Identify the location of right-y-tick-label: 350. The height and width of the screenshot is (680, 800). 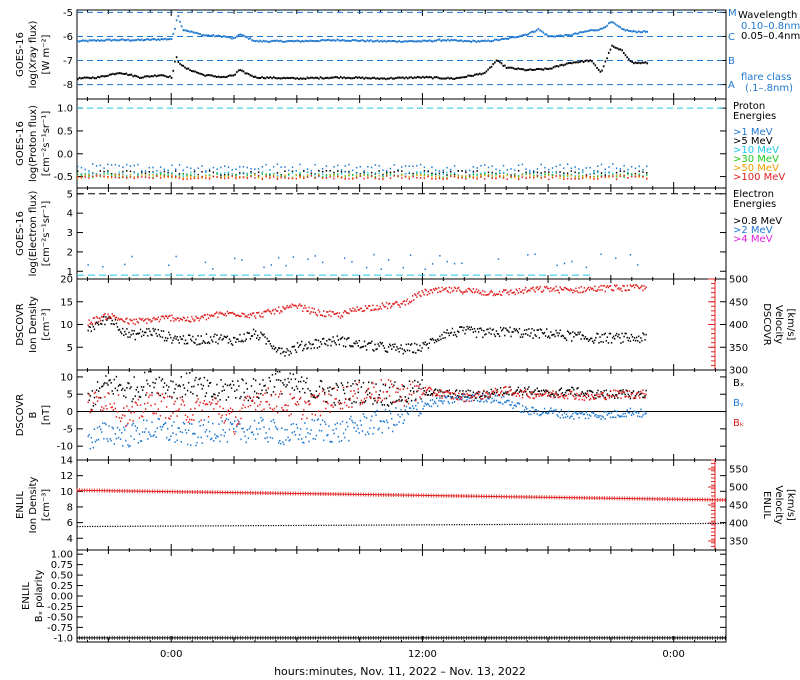
(738, 348).